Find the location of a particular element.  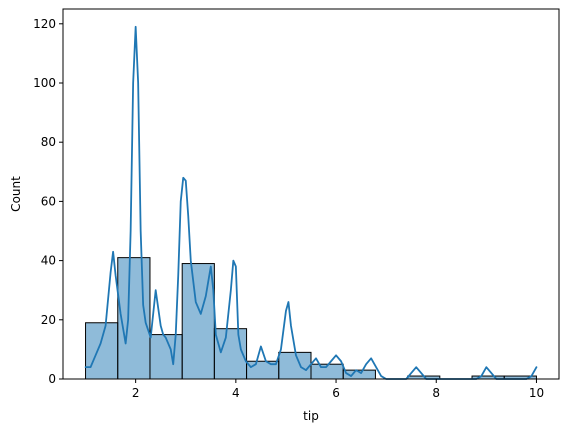

x-axis-ticks: 2 4 6 8 10 is located at coordinates (338, 389).